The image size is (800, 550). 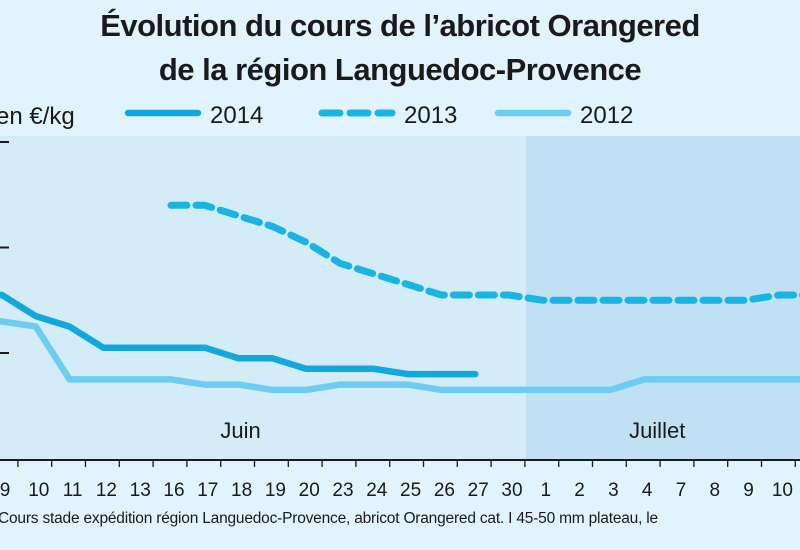 I want to click on x-tick-label: 3, so click(x=613, y=490).